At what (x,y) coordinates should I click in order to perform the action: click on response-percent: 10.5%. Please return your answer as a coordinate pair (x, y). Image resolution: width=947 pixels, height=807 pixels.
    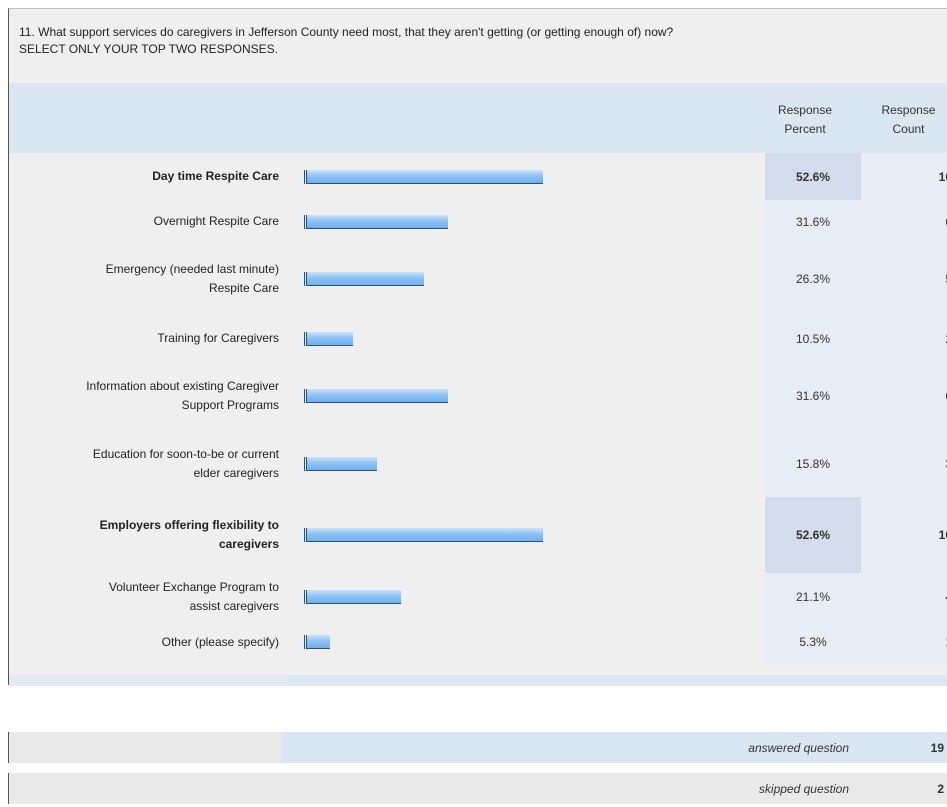
    Looking at the image, I should click on (813, 338).